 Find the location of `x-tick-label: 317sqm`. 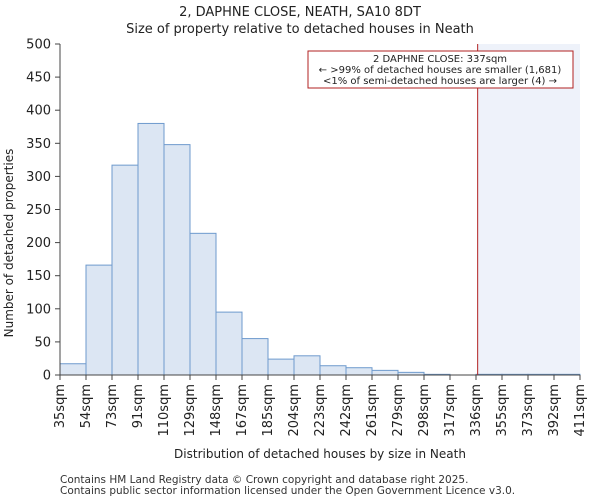

x-tick-label: 317sqm is located at coordinates (450, 410).